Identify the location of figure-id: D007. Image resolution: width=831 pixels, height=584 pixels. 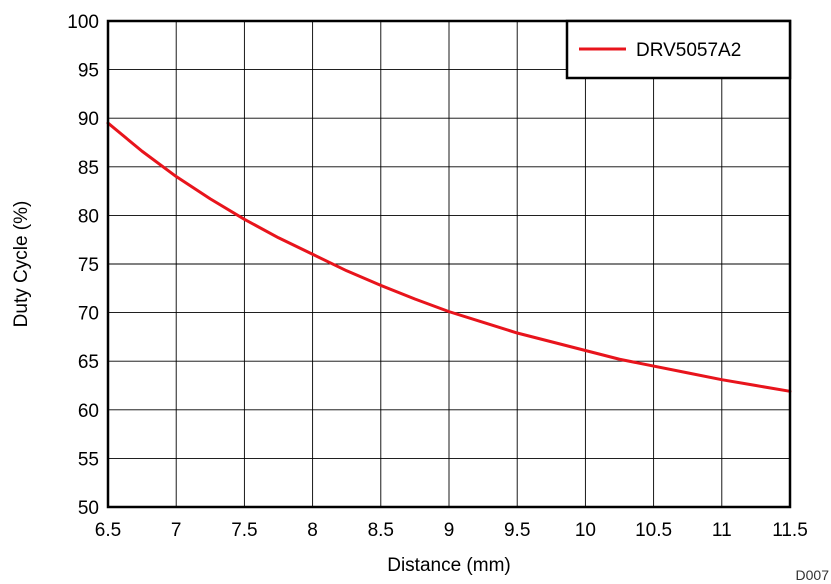
(813, 575).